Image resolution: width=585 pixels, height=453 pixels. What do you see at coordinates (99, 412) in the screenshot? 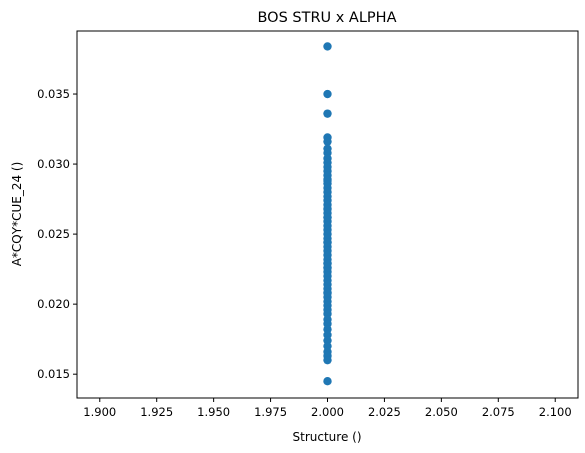
I see `x-tick-label: 1.900` at bounding box center [99, 412].